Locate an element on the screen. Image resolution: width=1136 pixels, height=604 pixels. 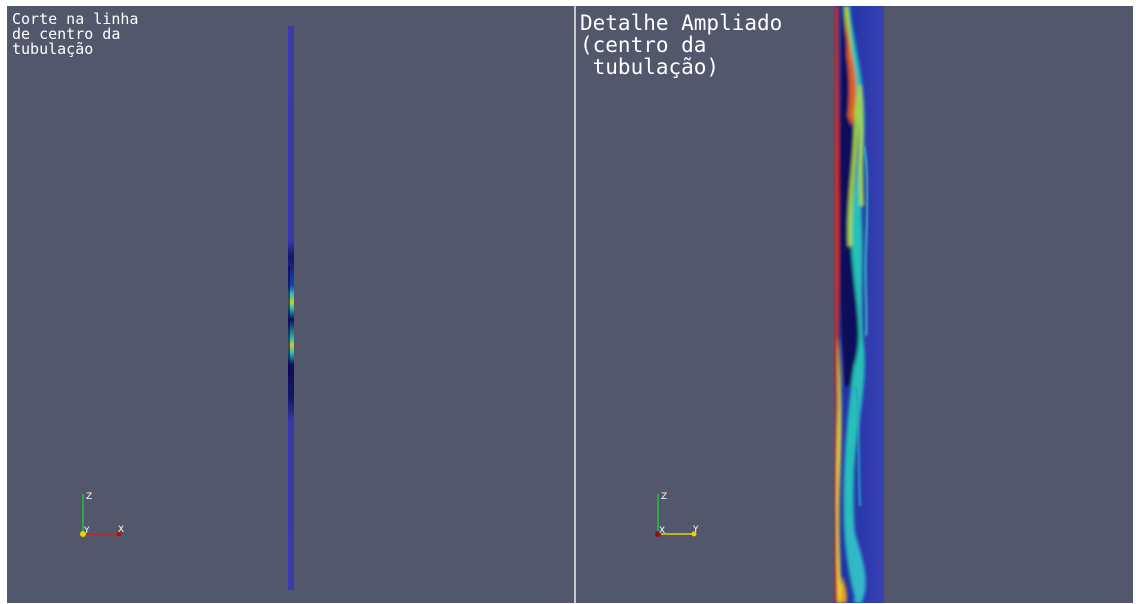
pipe-detail-field is located at coordinates (859, 304).